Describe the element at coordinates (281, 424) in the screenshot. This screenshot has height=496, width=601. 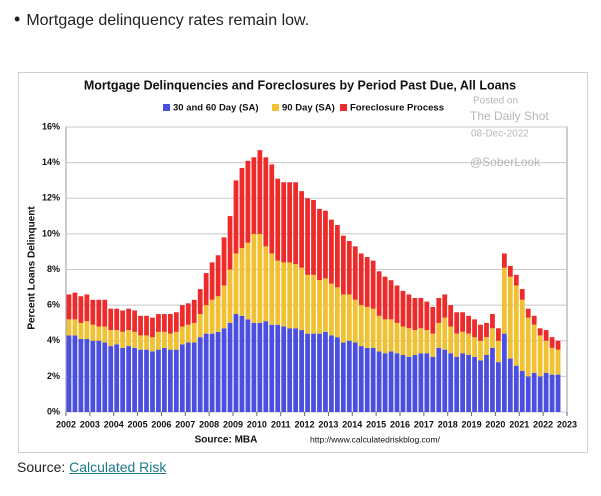
I see `x-tick-label: 2011` at that location.